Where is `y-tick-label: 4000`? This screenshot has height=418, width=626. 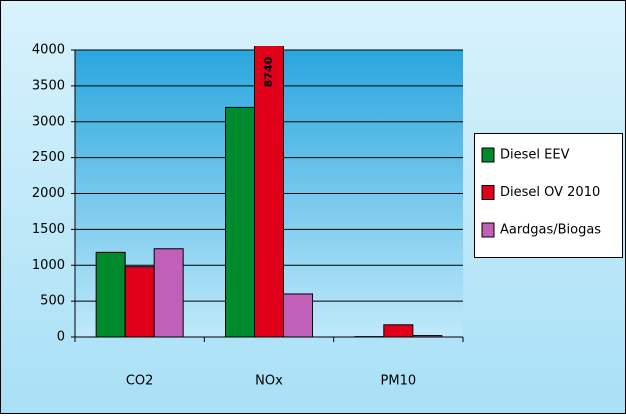 y-tick-label: 4000 is located at coordinates (48, 50).